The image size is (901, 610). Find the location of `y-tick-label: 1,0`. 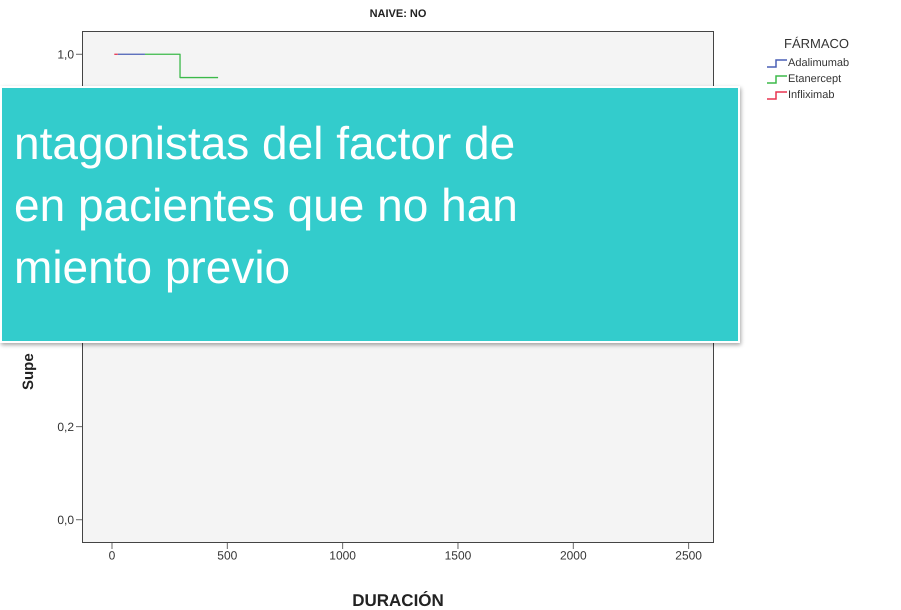

y-tick-label: 1,0 is located at coordinates (65, 55).